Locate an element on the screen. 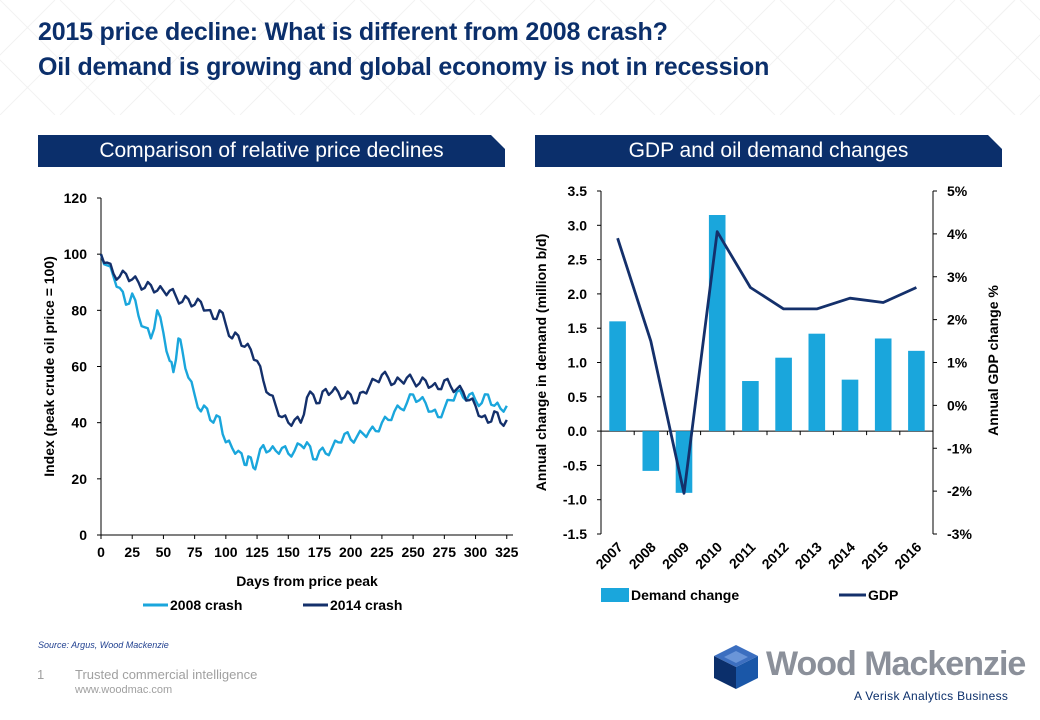 This screenshot has height=720, width=1040. cube-icon is located at coordinates (736, 667).